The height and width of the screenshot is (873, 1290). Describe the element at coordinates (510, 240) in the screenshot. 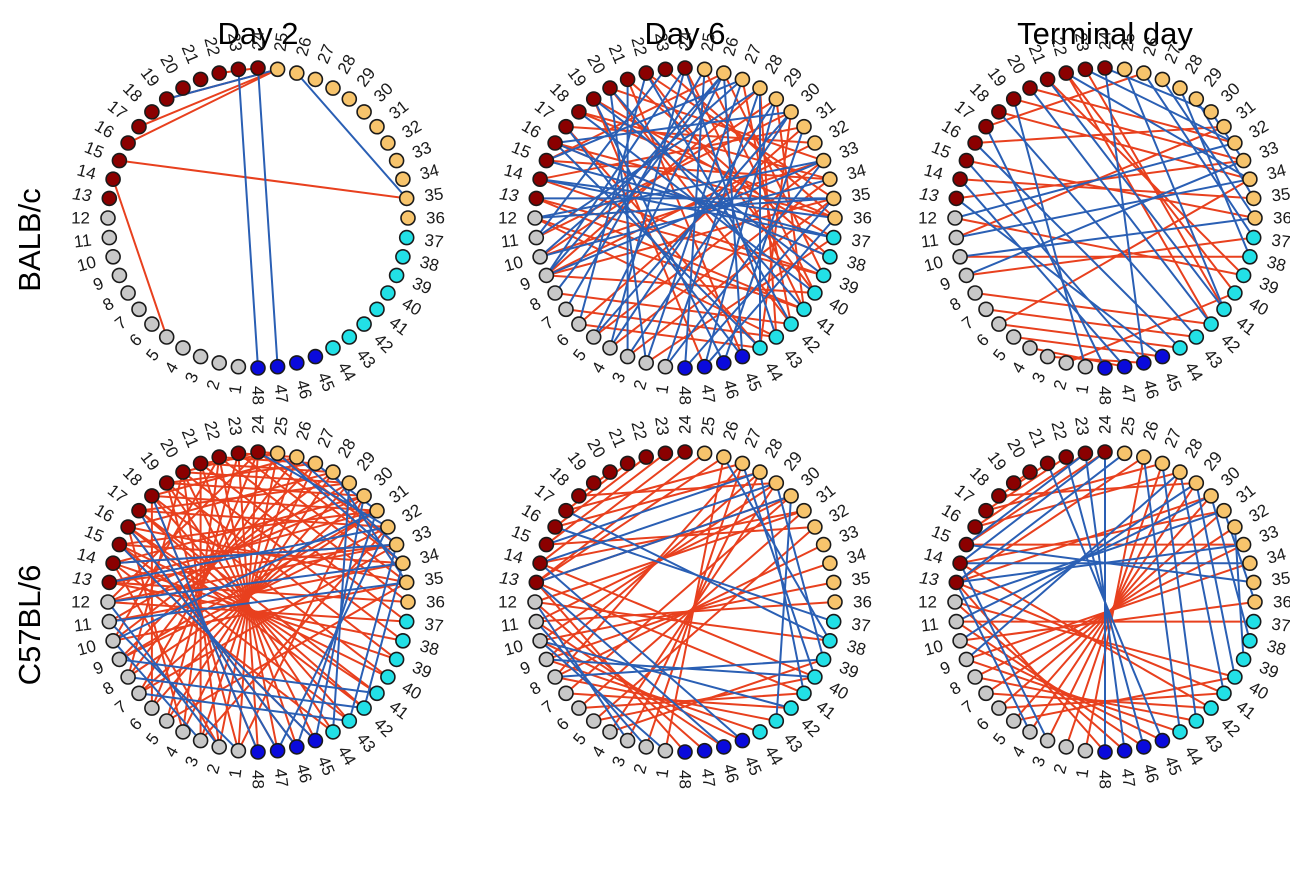

I see `node-label-11: 11` at that location.